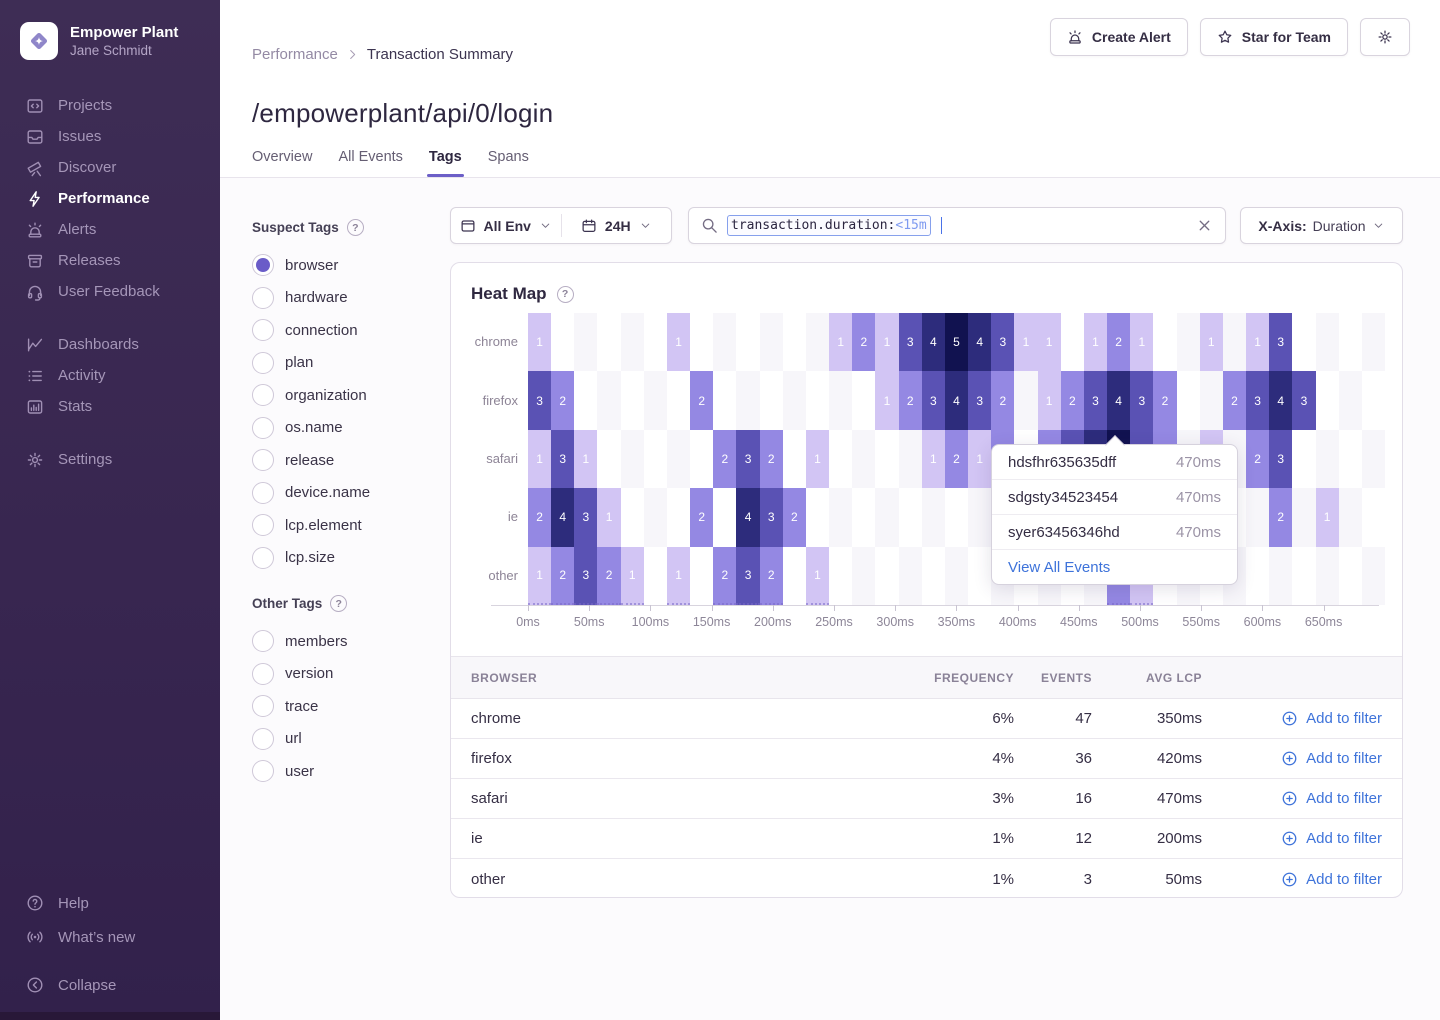 The image size is (1440, 1020). I want to click on heatmap-cell-ie-10: 3, so click(771, 517).